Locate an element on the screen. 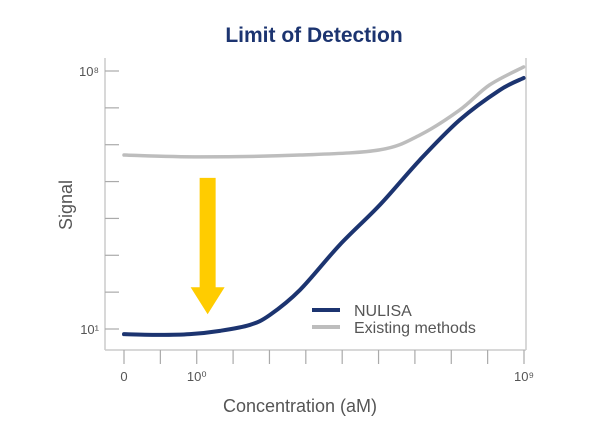 This screenshot has width=600, height=435. y-axis-label: Signal is located at coordinates (66, 205).